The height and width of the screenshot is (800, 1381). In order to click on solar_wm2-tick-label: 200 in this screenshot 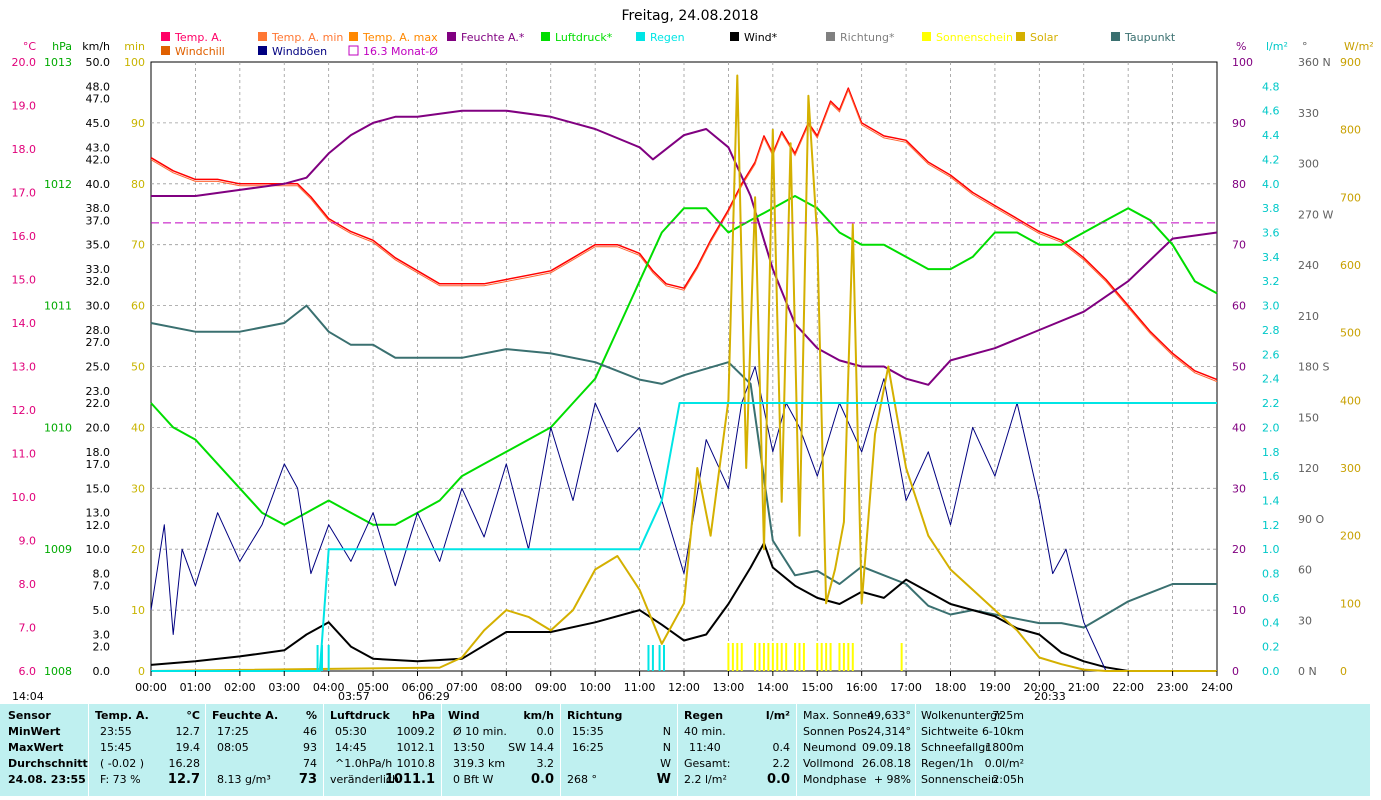, I will do `click(1350, 536)`.